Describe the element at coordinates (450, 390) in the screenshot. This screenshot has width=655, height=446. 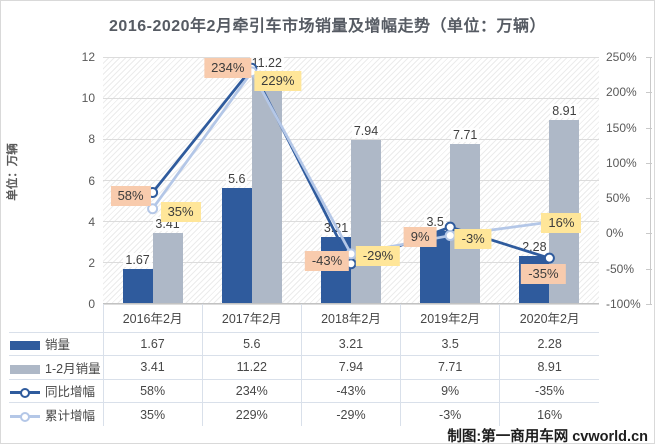
I see `table-value-cell: 9%` at that location.